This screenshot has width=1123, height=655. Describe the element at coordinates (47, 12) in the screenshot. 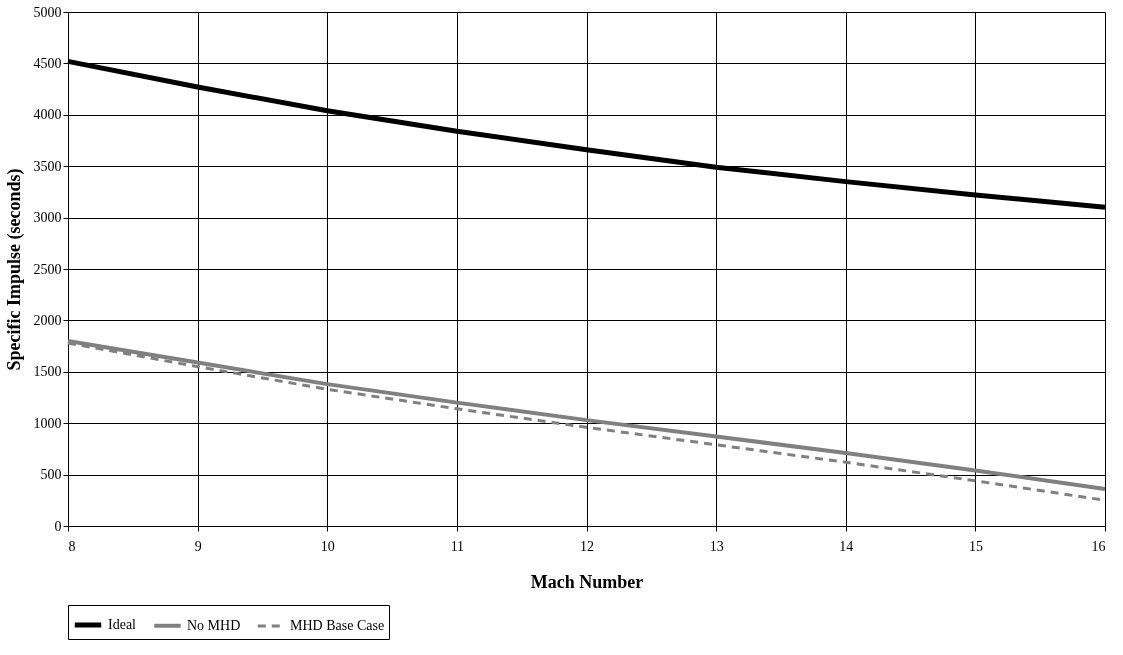

I see `y-tick-label: 5000` at that location.